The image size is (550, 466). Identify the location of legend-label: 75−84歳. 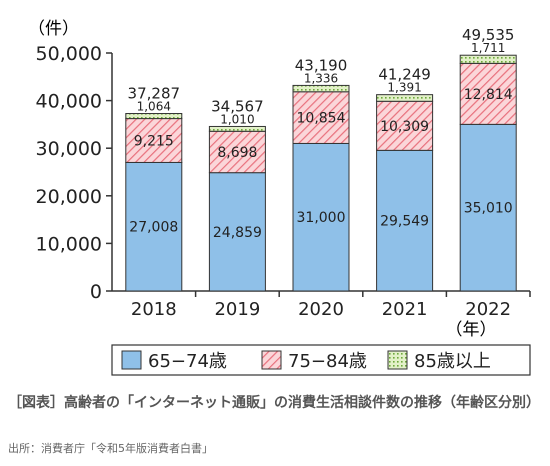
(327, 361).